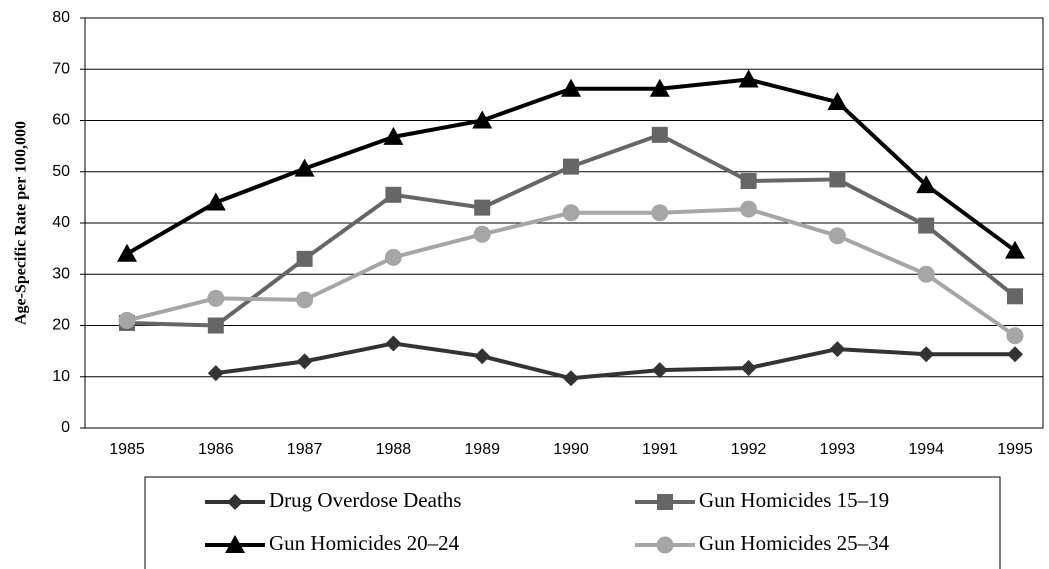 The width and height of the screenshot is (1049, 569). I want to click on y-tick-label: 60, so click(61, 120).